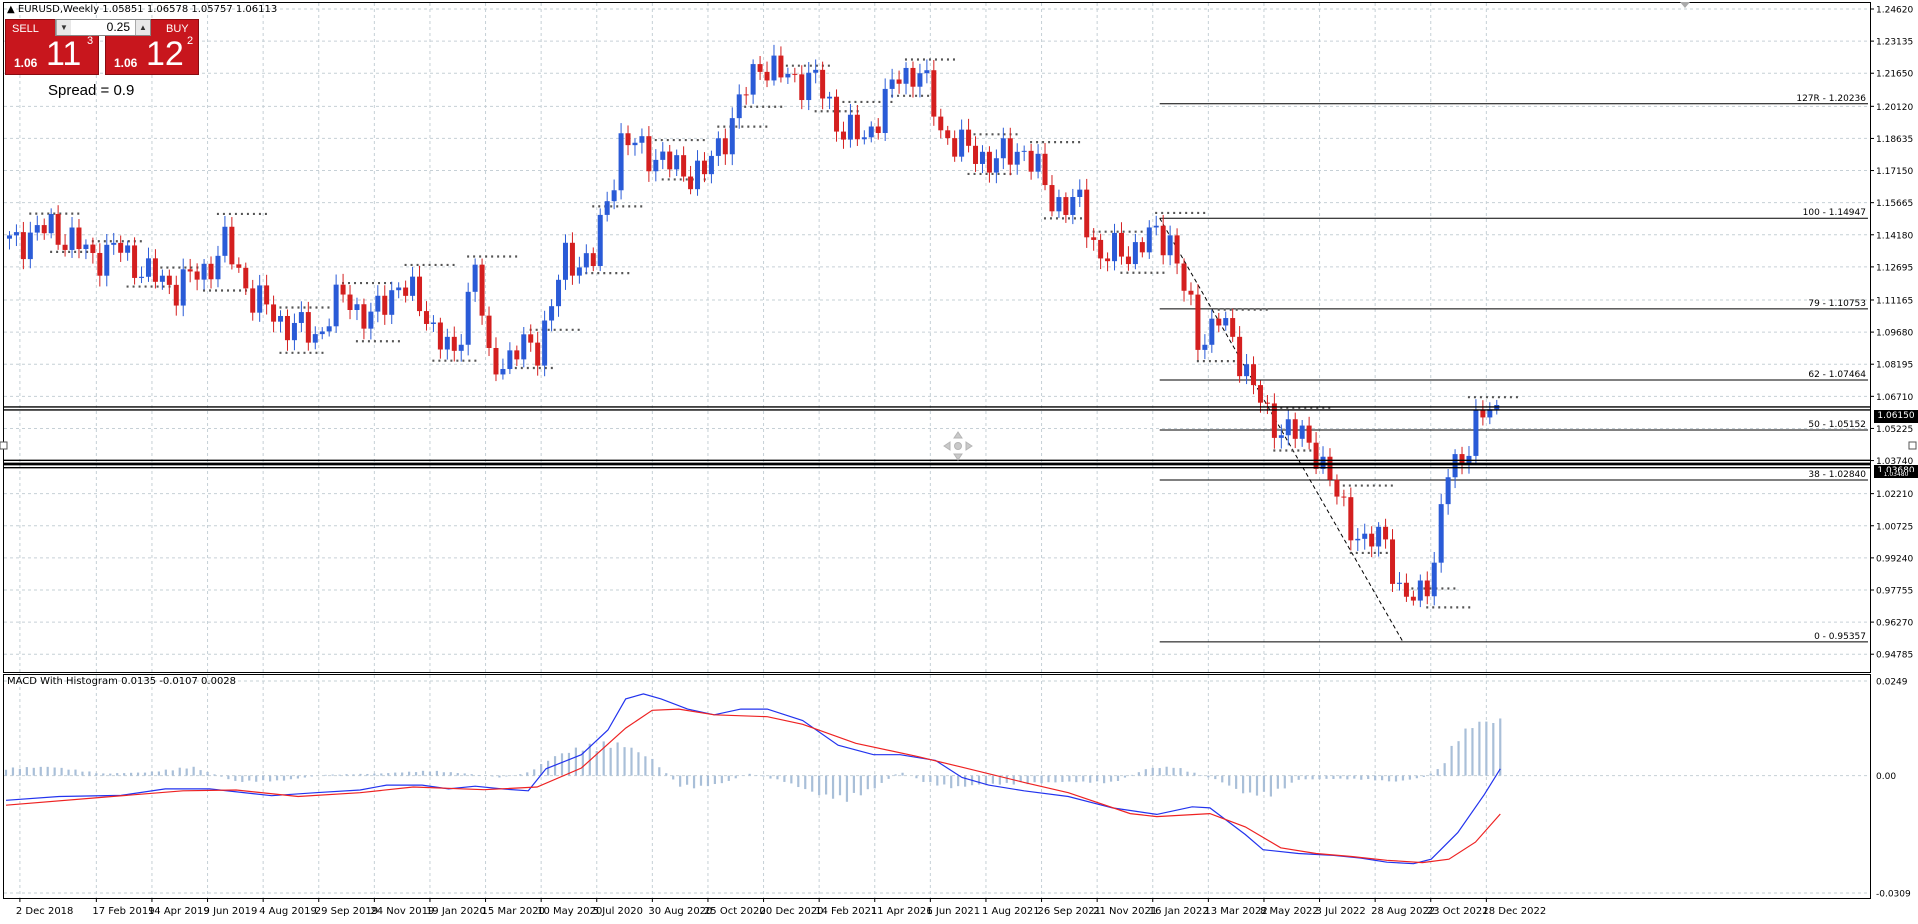 The width and height of the screenshot is (1918, 924). What do you see at coordinates (1894, 140) in the screenshot?
I see `price-tick-label: 1.18635` at bounding box center [1894, 140].